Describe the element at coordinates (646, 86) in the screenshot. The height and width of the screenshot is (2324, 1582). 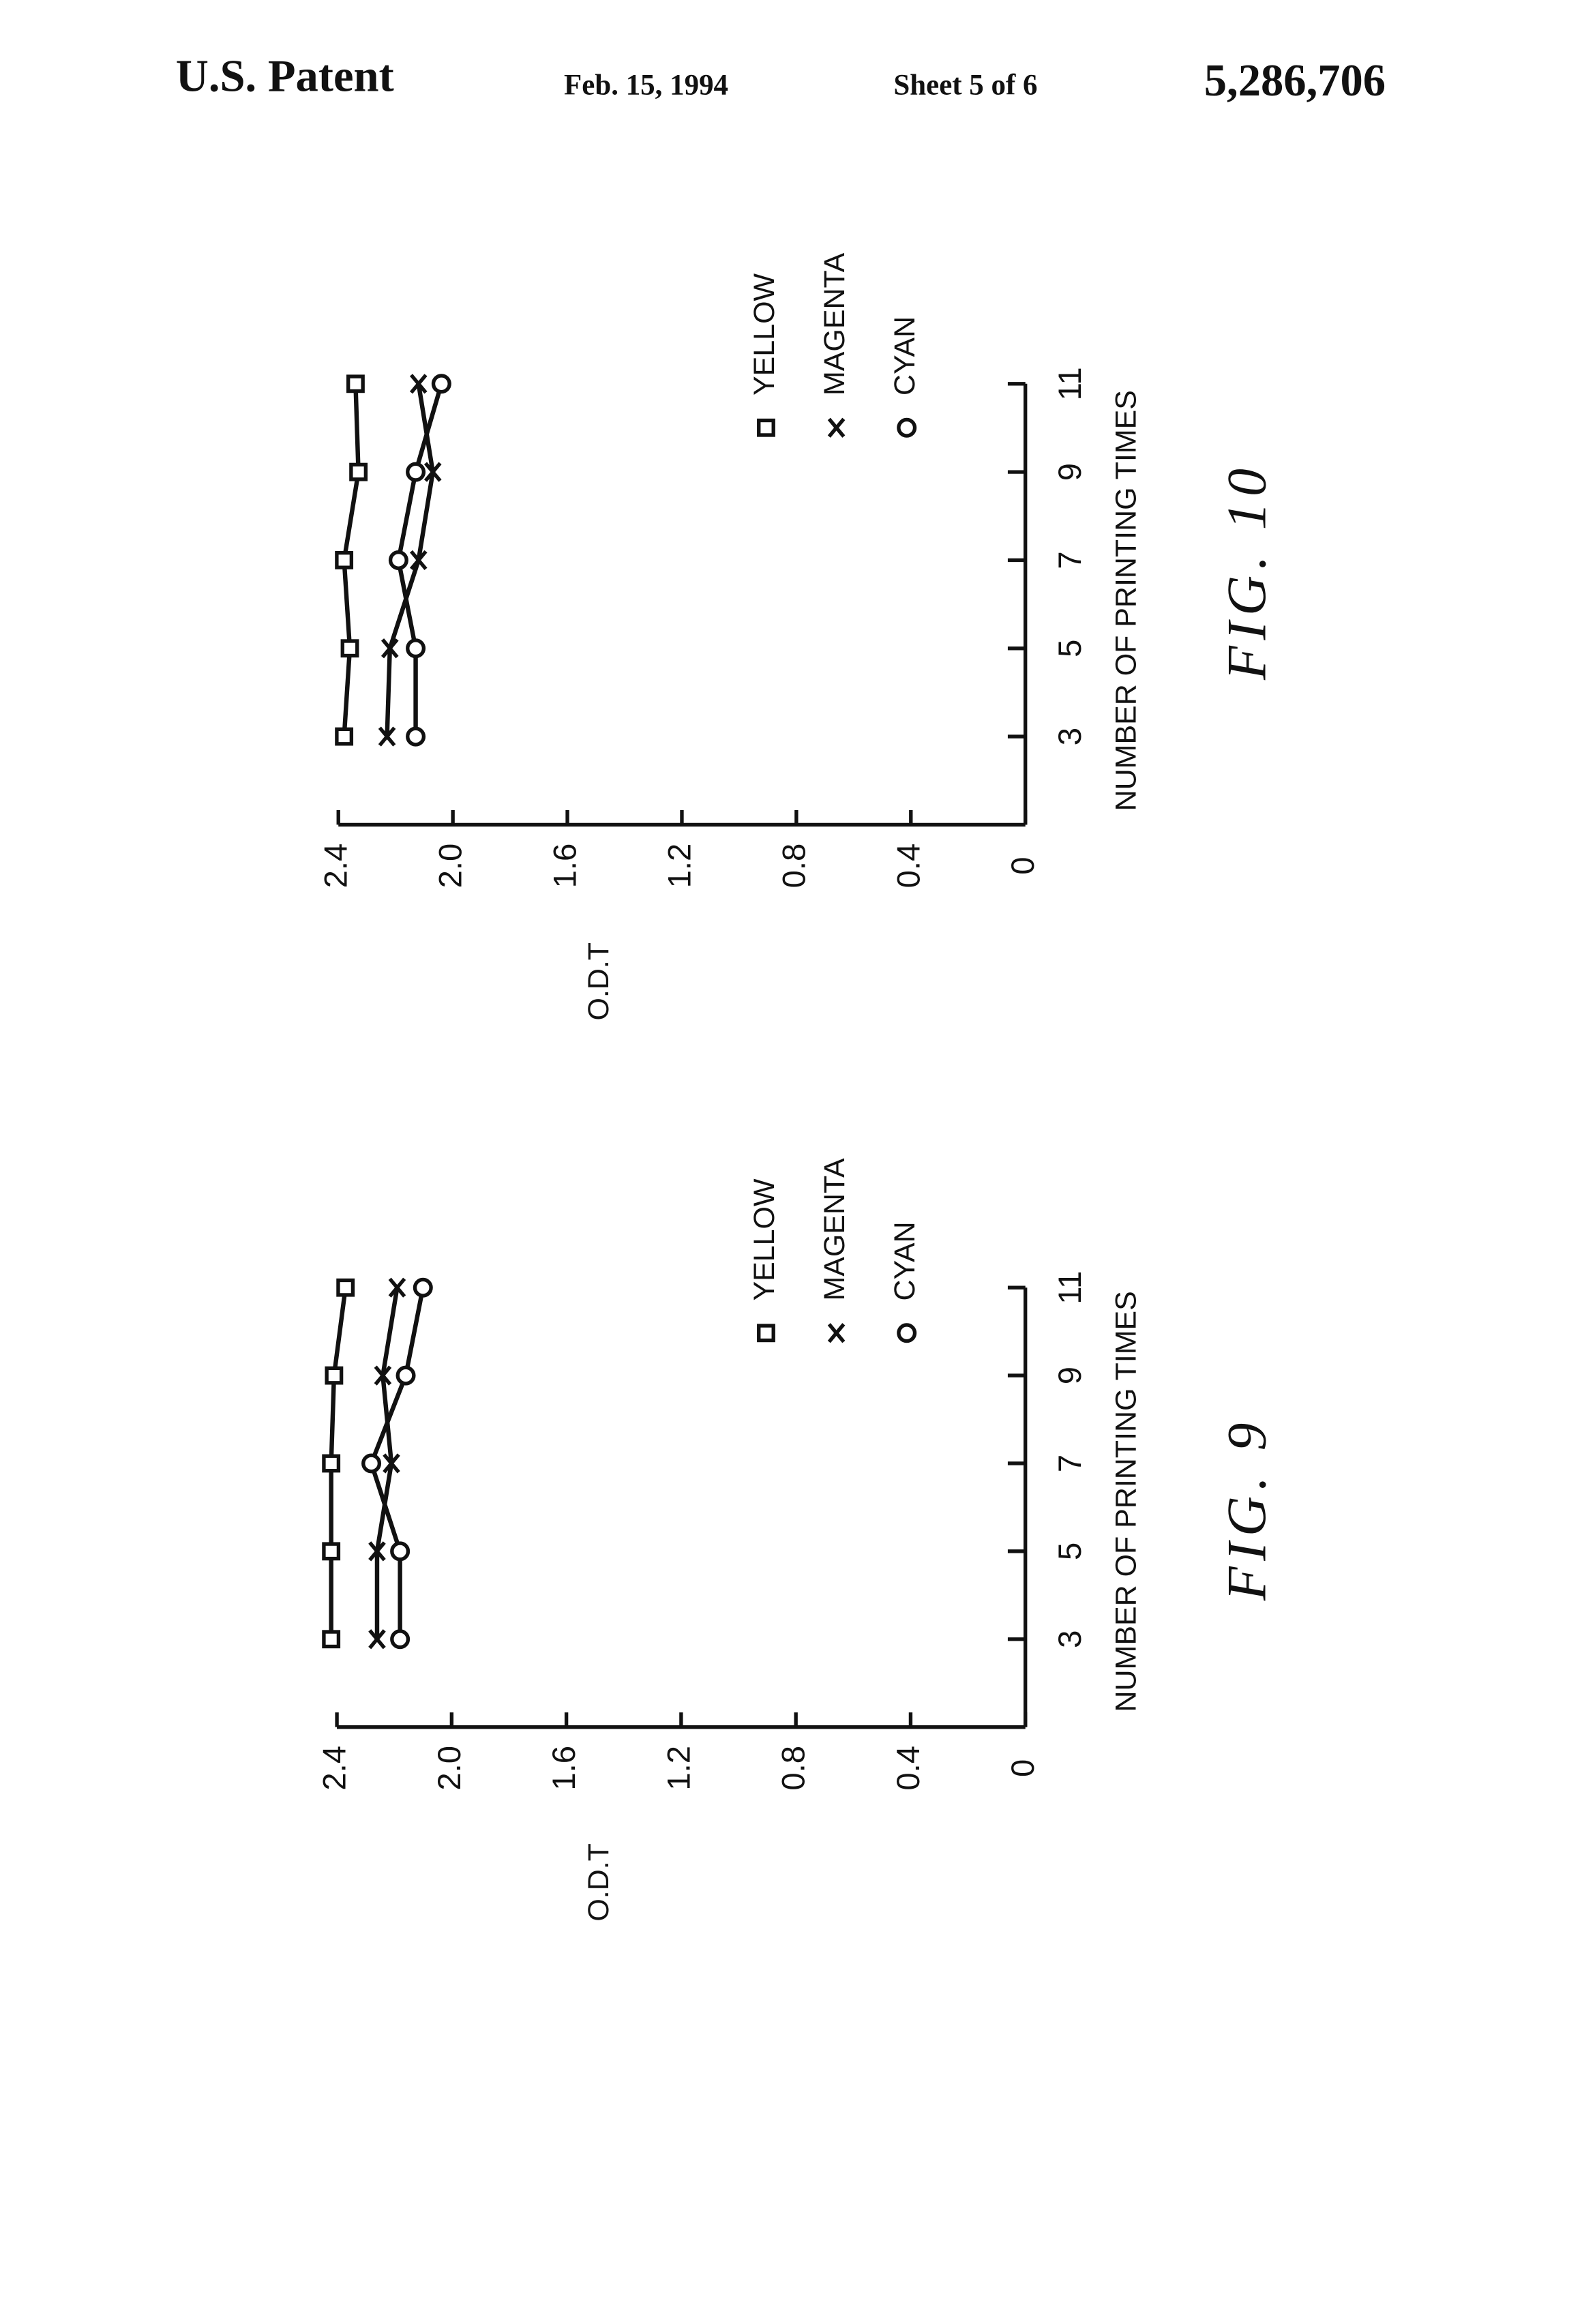
I see `patent-date: Feb. 15, 1994` at that location.